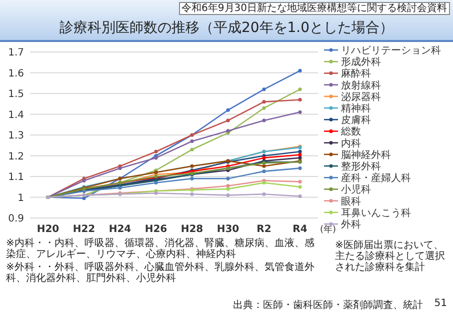  Describe the element at coordinates (228, 229) in the screenshot. I see `x-tick-label: H30` at that location.